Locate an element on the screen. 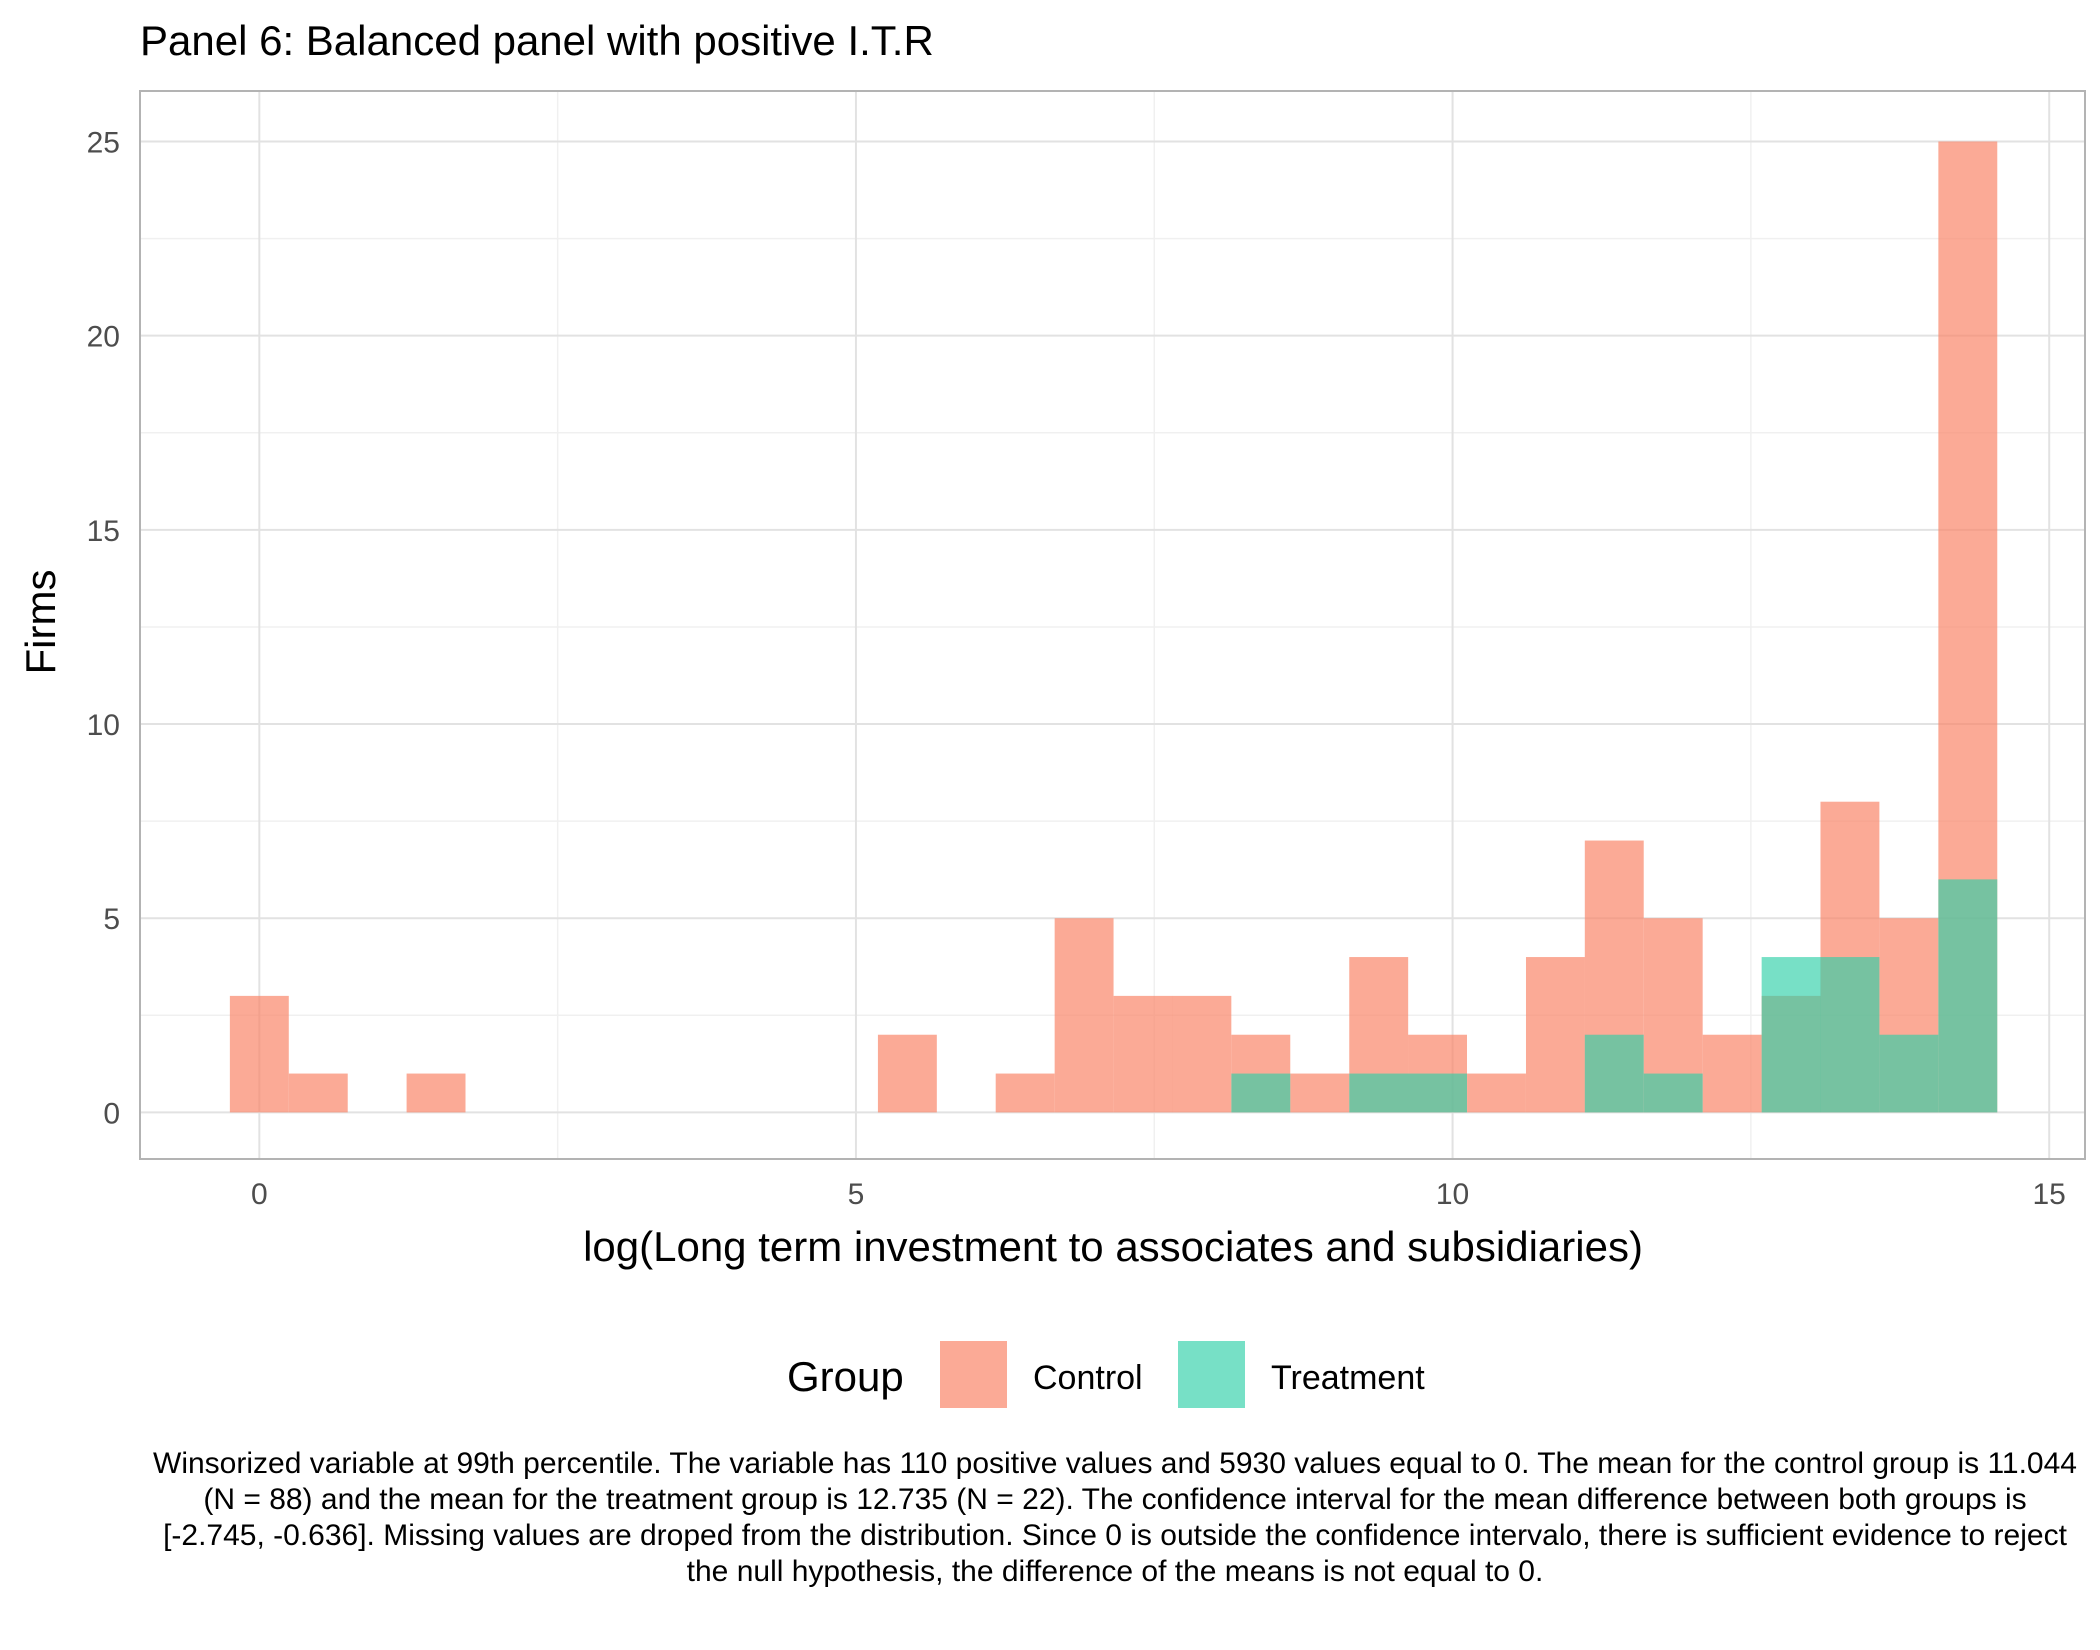 This screenshot has width=2100, height=1650. y-tick-label: 20 is located at coordinates (103, 337).